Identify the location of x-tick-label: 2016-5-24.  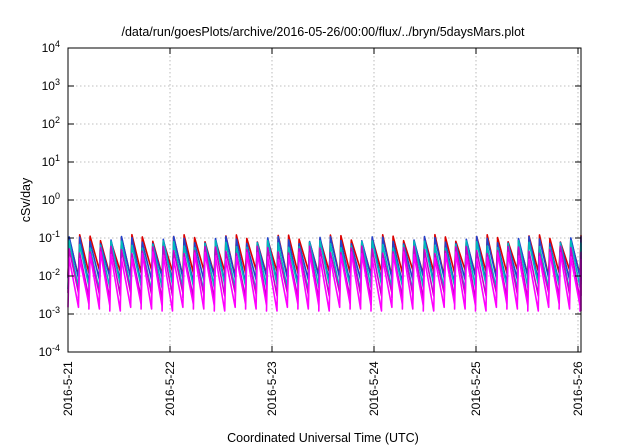
(374, 388).